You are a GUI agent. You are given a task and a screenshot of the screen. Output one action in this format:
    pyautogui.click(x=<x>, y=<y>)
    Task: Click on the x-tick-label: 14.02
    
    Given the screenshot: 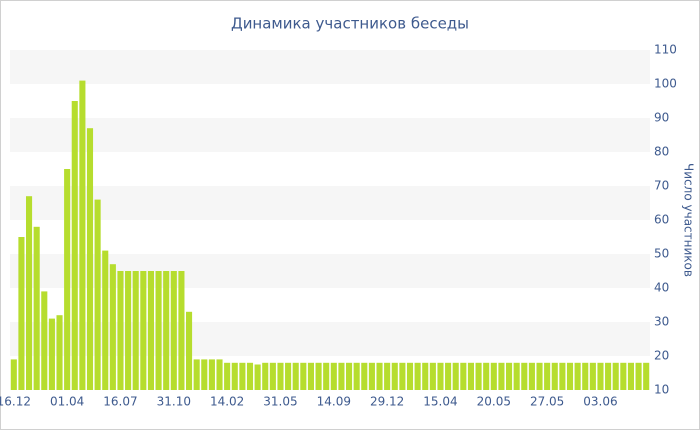 What is the action you would take?
    pyautogui.click(x=227, y=402)
    